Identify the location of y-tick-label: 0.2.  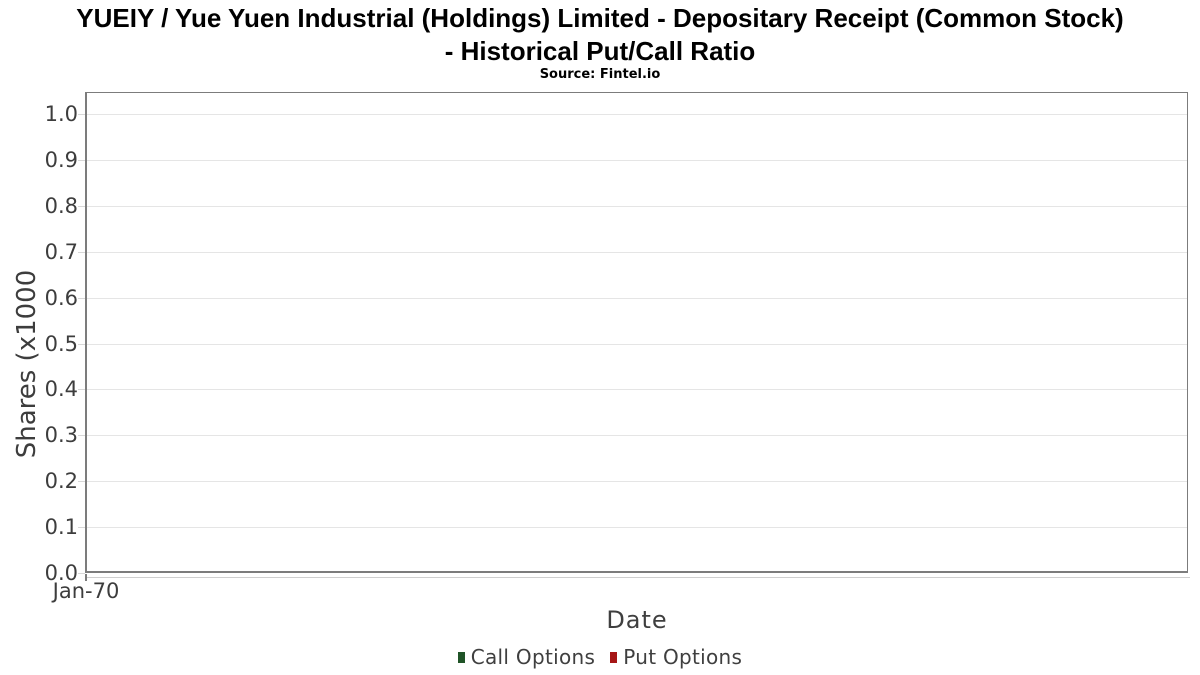
(61, 481).